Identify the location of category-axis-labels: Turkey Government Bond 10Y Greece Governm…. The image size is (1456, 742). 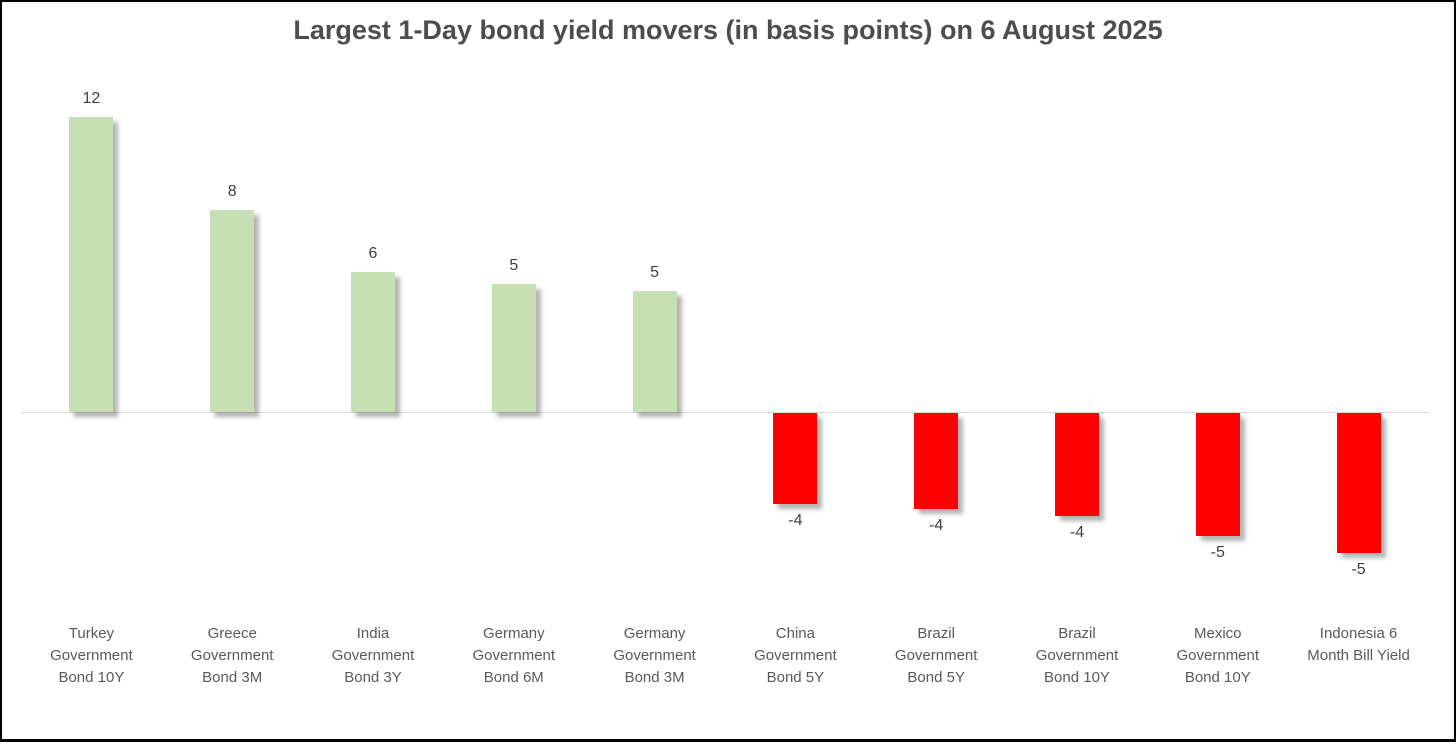
(725, 656).